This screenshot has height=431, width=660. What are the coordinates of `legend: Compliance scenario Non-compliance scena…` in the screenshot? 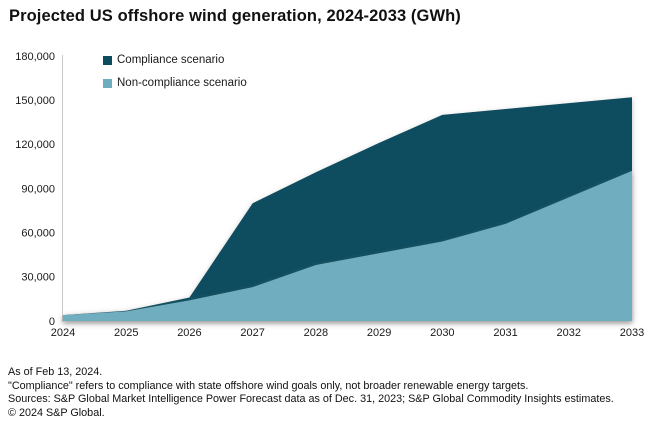 It's located at (175, 77).